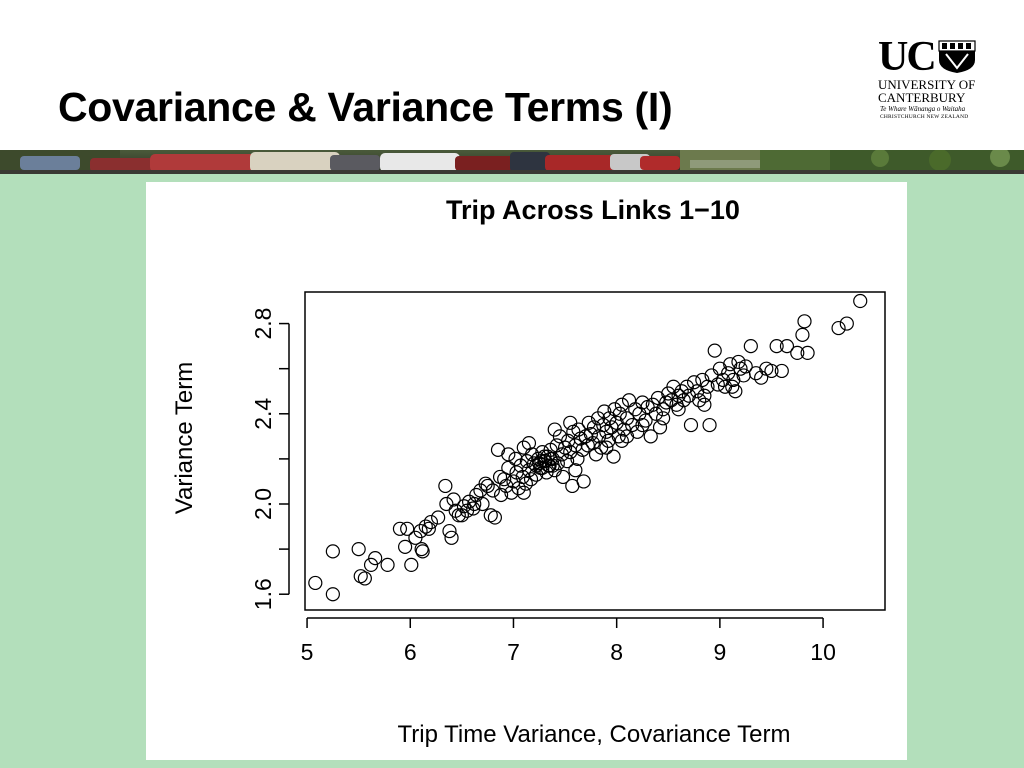 The image size is (1024, 768). What do you see at coordinates (263, 594) in the screenshot?
I see `y-tick-label: 1.6` at bounding box center [263, 594].